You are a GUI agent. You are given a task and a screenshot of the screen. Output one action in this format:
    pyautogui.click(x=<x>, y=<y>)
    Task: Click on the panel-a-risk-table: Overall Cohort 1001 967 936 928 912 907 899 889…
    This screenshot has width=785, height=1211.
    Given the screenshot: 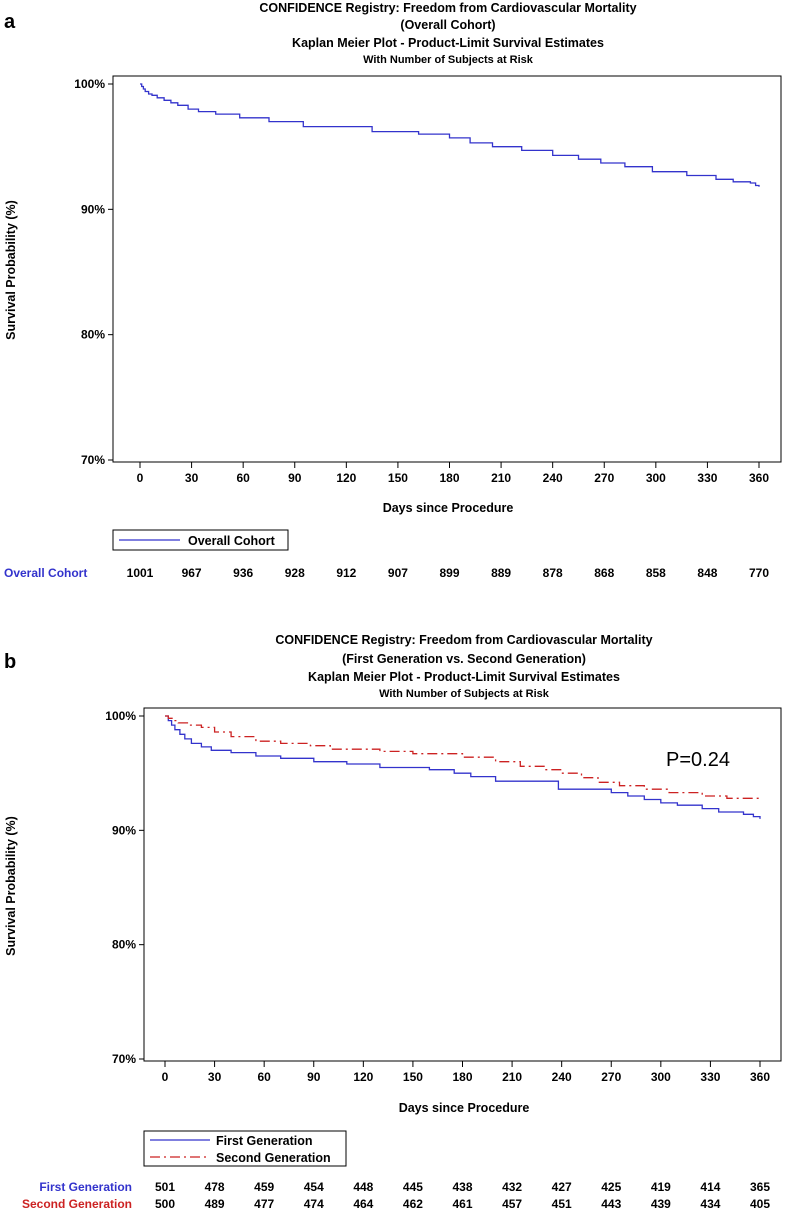 What is the action you would take?
    pyautogui.click(x=386, y=573)
    